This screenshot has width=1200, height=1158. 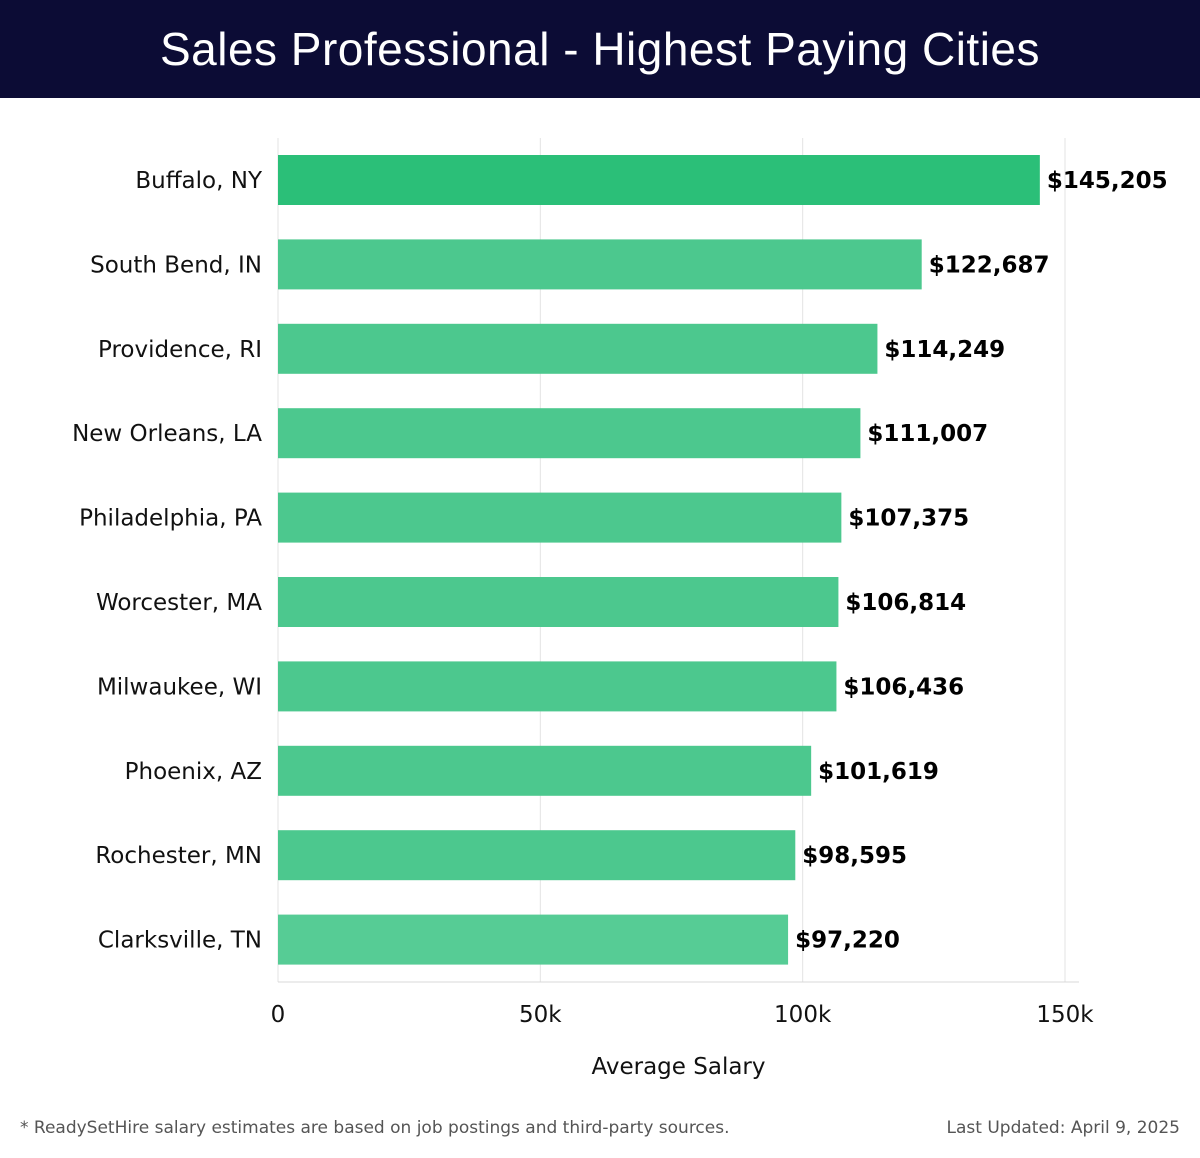 I want to click on category-label: Philadelphia, PA, so click(x=170, y=519).